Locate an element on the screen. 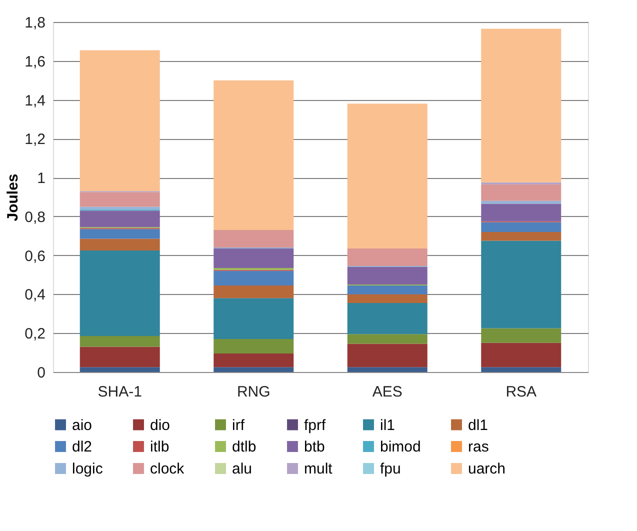  x-tick-label: RNG is located at coordinates (253, 392).